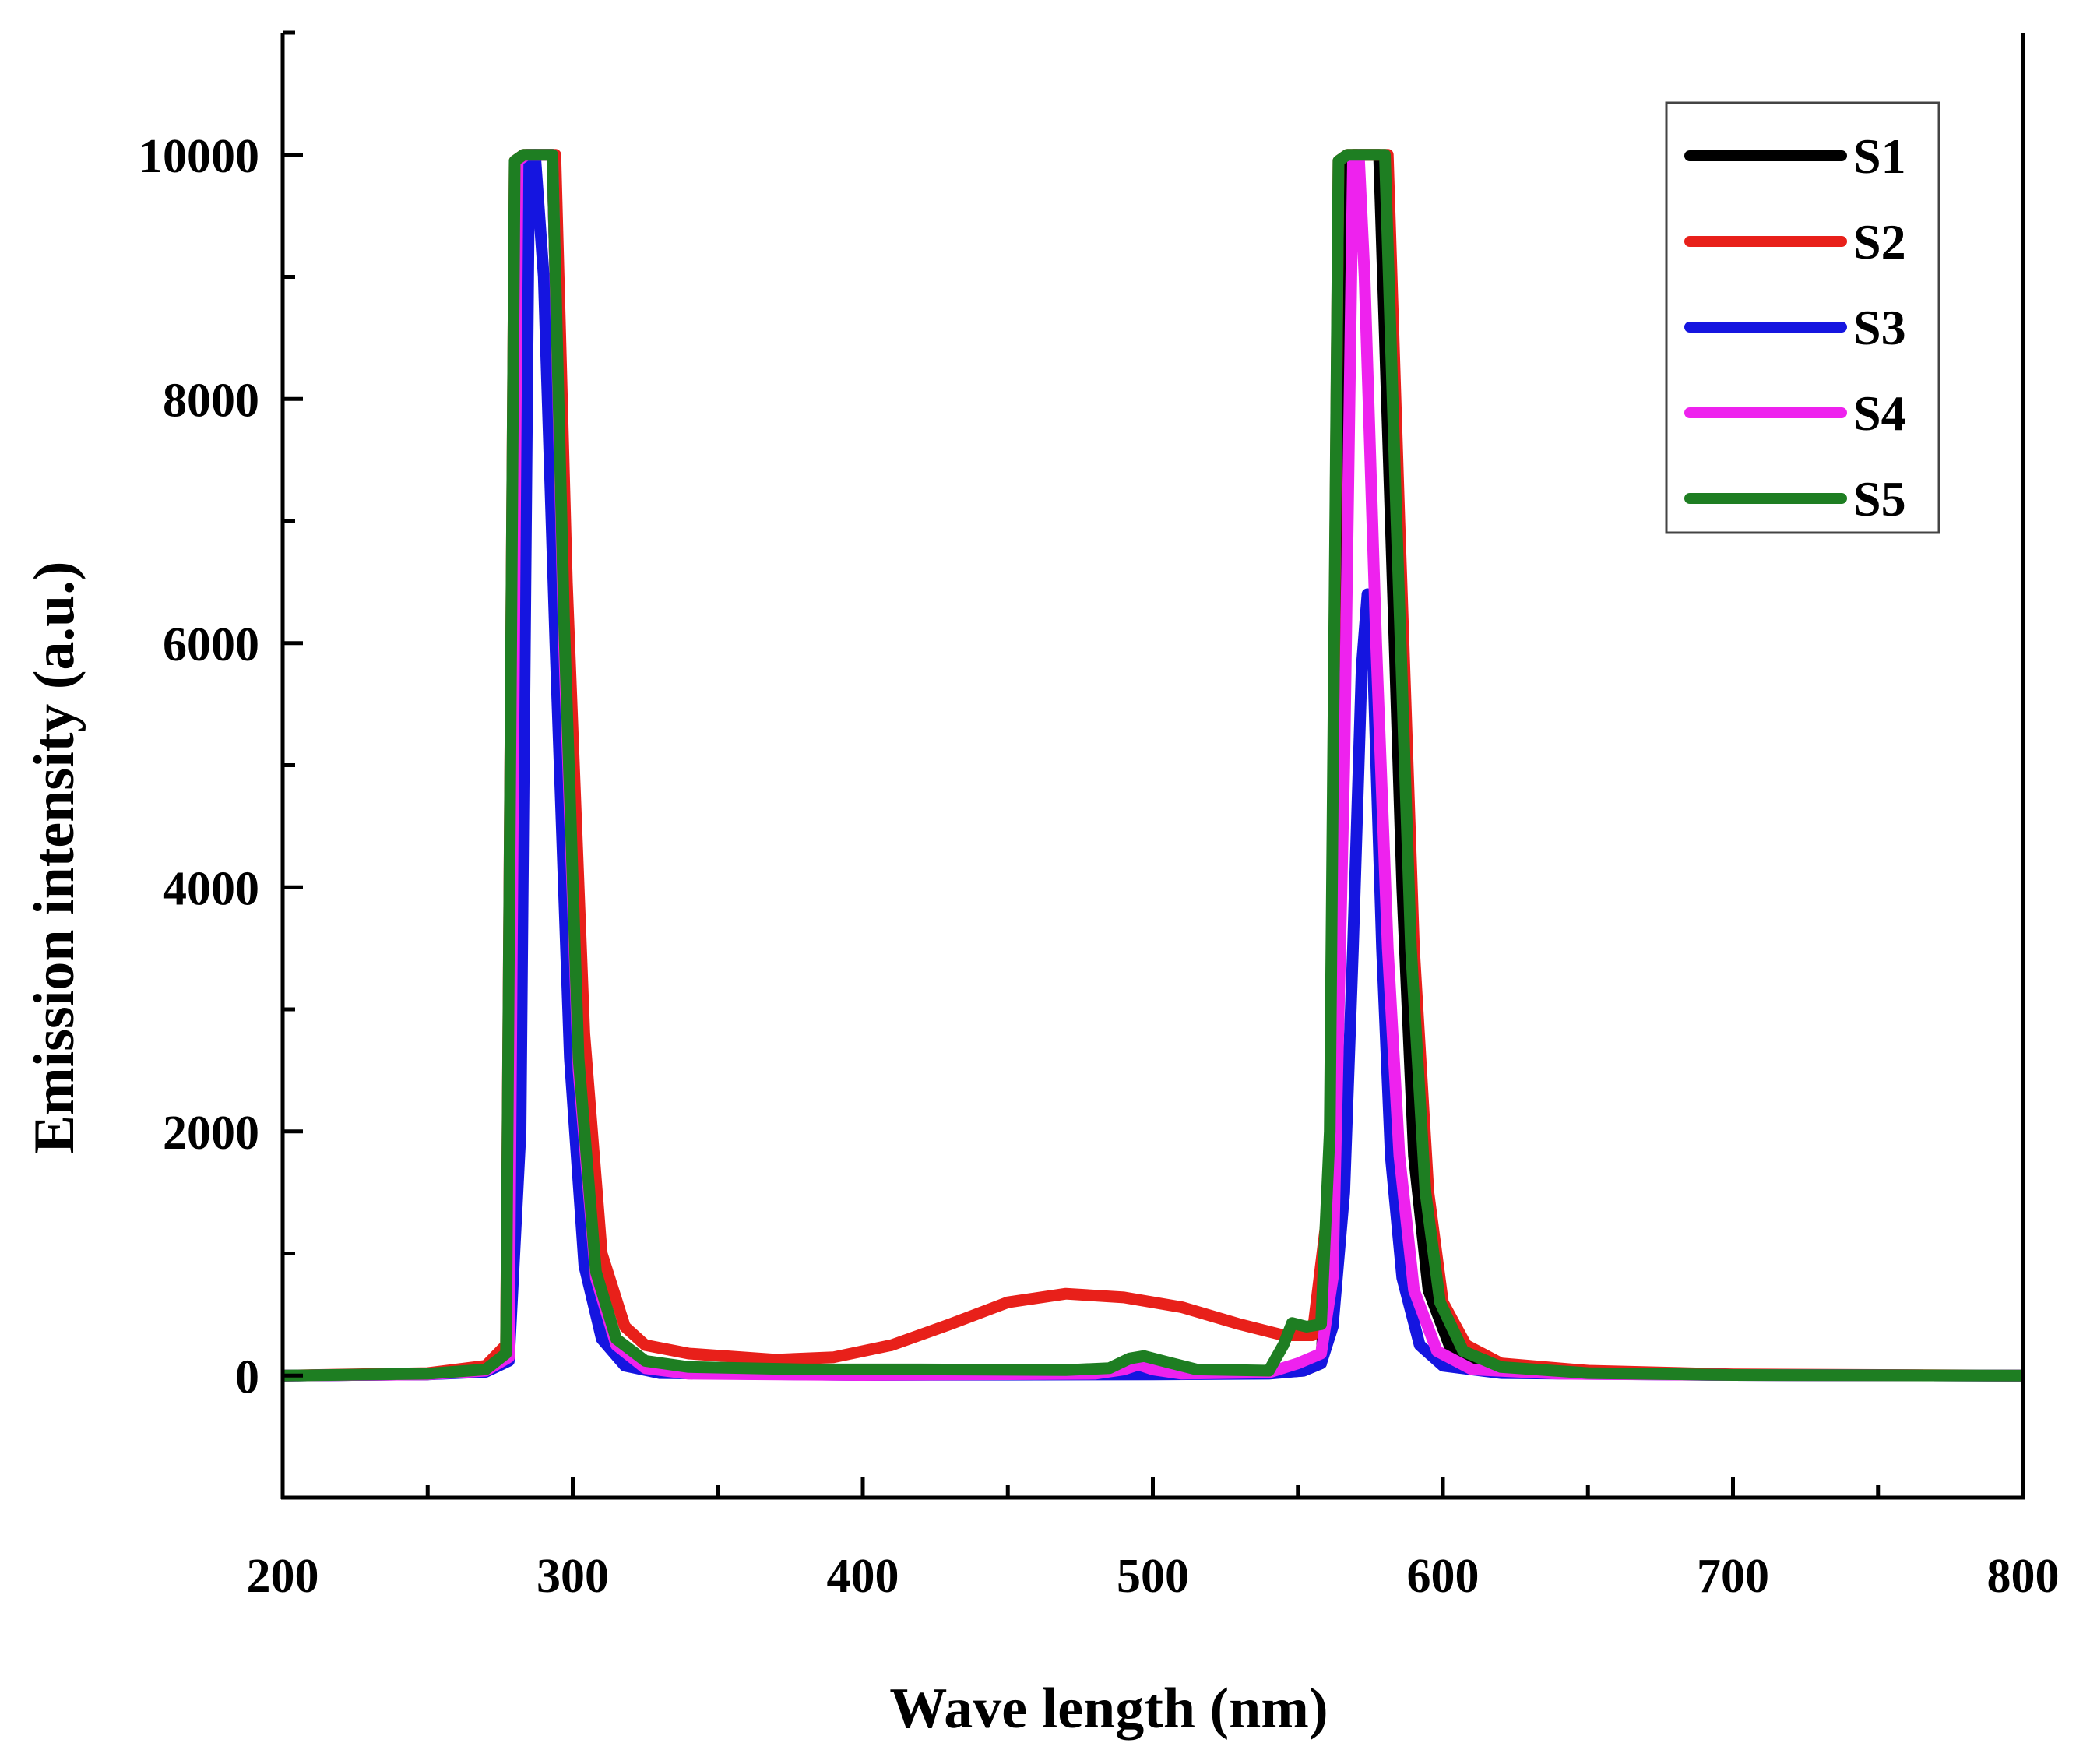  I want to click on x-tick-label: 500, so click(1153, 1576).